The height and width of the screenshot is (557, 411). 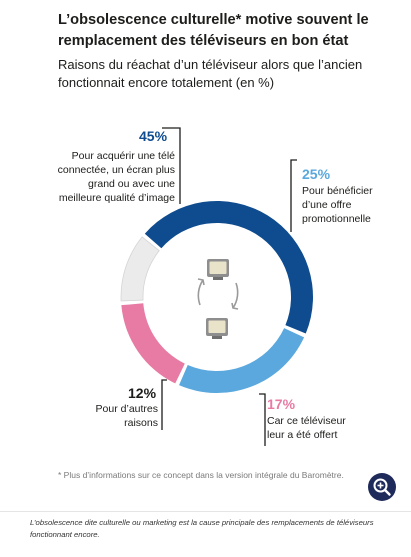 What do you see at coordinates (316, 174) in the screenshot?
I see `value-label-promotion: 25%` at bounding box center [316, 174].